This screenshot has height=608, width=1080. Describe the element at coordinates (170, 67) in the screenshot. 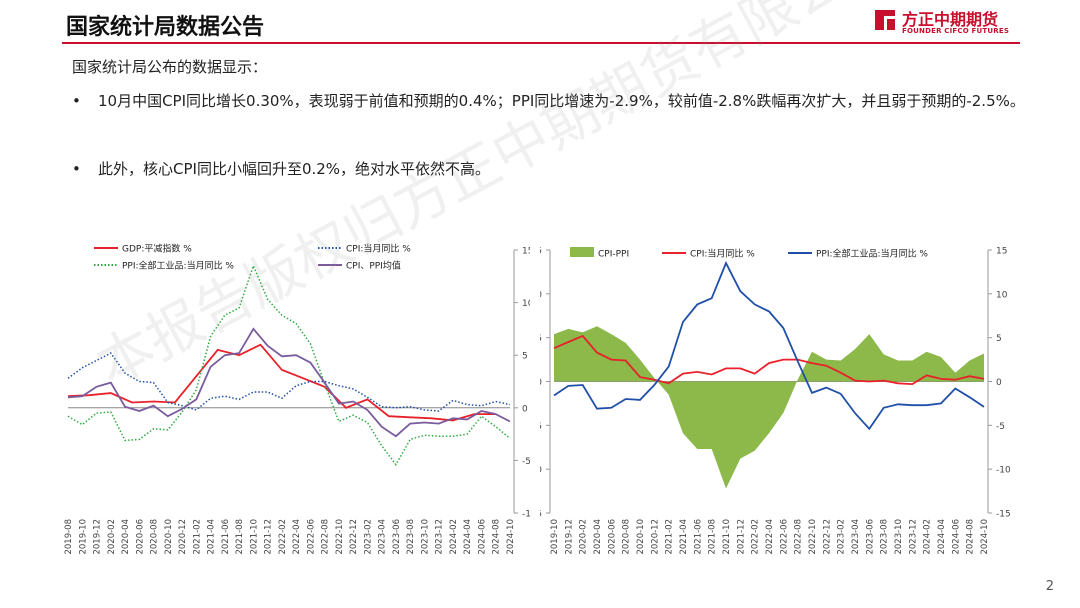

I see `intro-text: 国家统计局公布的数据显示：` at that location.